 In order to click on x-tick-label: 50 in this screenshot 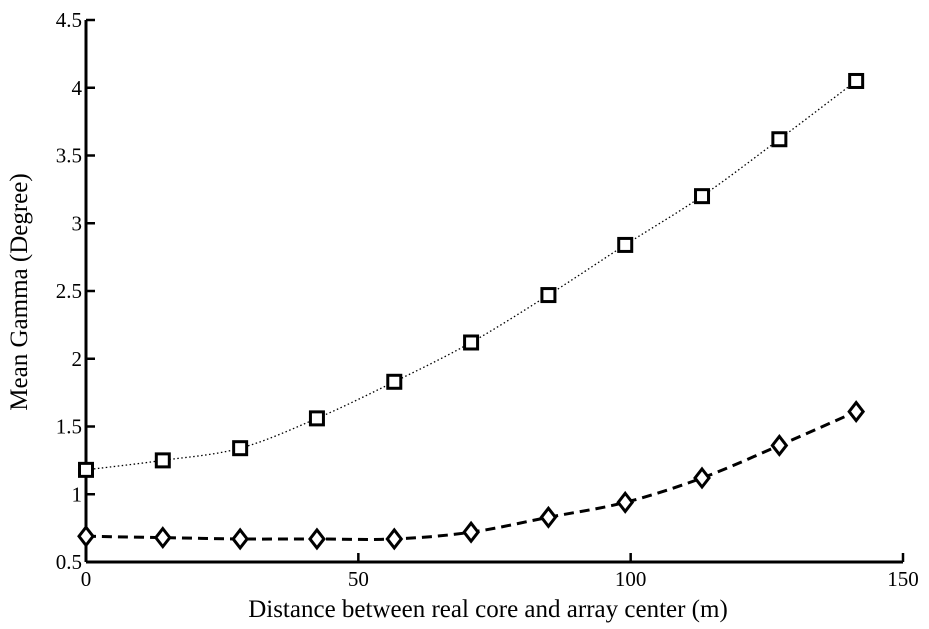, I will do `click(358, 579)`.